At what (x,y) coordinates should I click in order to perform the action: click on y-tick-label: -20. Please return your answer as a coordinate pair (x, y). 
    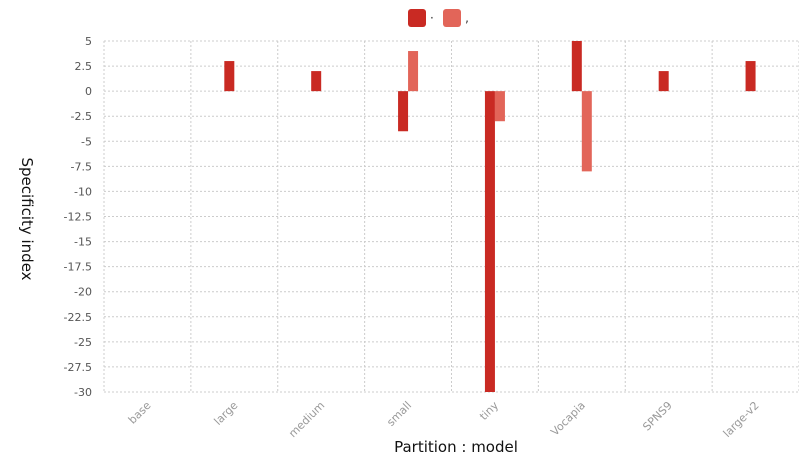
    Looking at the image, I should click on (83, 292).